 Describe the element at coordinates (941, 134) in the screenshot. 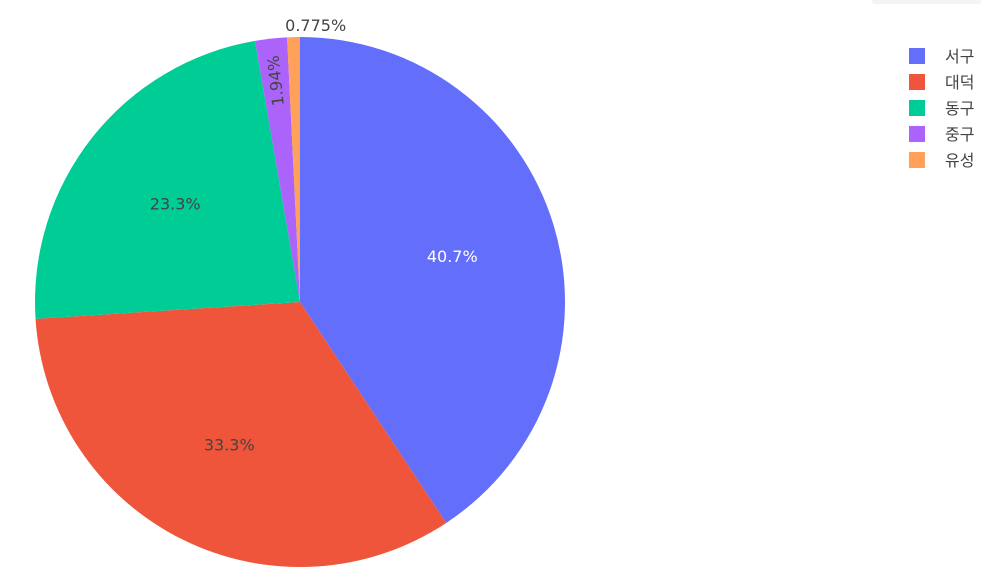

I see `legend-item-3: 중구` at that location.